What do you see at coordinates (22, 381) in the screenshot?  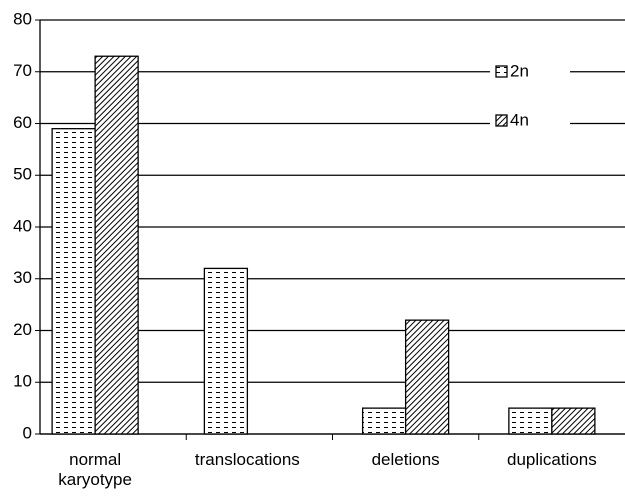 I see `y-tick-label: 10` at bounding box center [22, 381].